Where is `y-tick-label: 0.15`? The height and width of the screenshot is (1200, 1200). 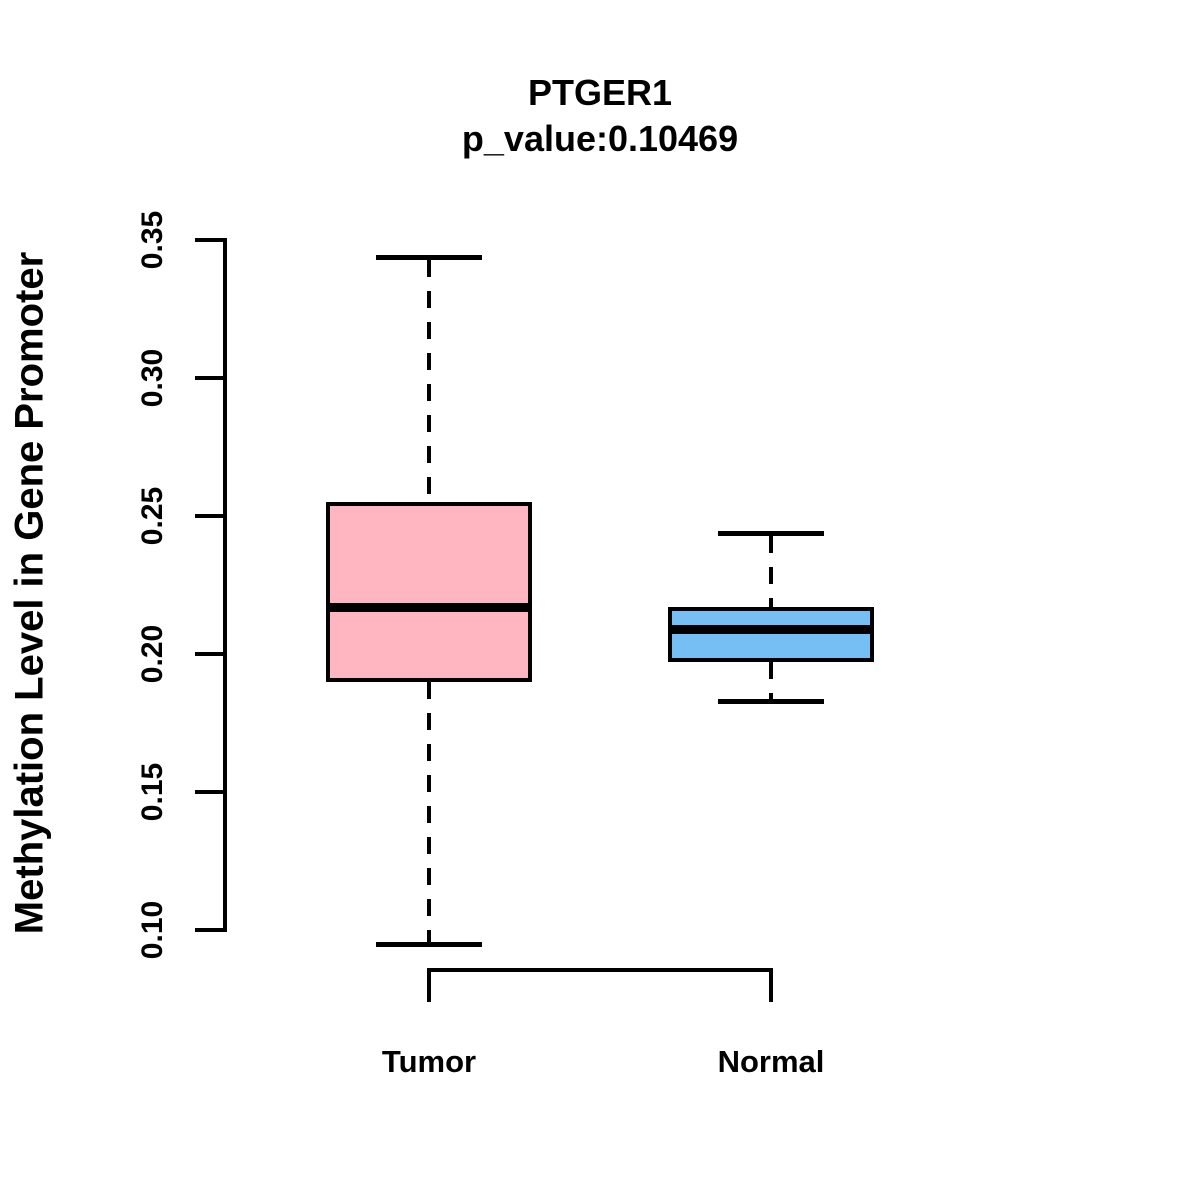
y-tick-label: 0.15 is located at coordinates (152, 792).